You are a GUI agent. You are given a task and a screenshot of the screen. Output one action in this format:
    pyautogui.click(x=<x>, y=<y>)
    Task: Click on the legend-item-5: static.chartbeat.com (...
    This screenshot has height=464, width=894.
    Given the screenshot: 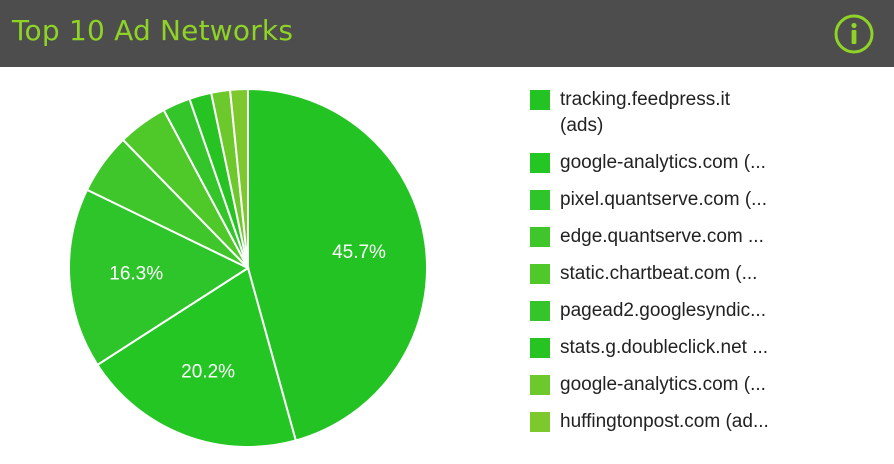 What is the action you would take?
    pyautogui.click(x=710, y=274)
    